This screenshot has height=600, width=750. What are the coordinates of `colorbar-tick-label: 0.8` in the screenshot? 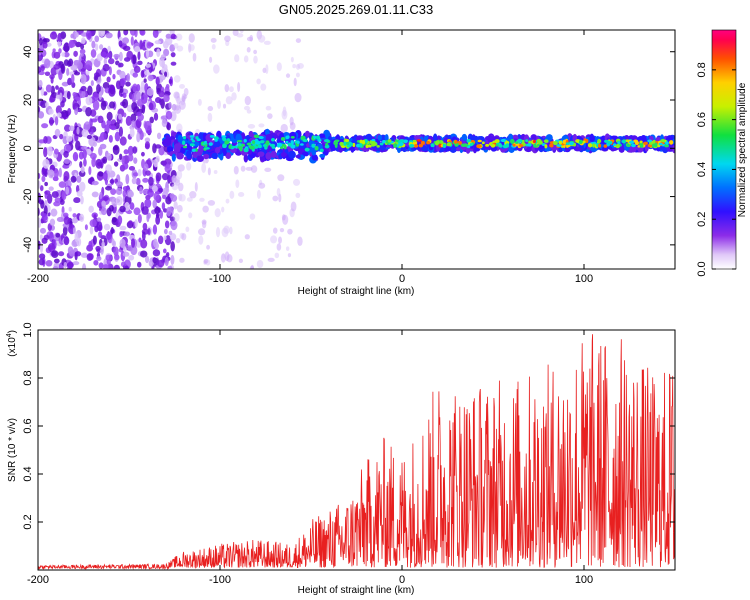 It's located at (702, 69).